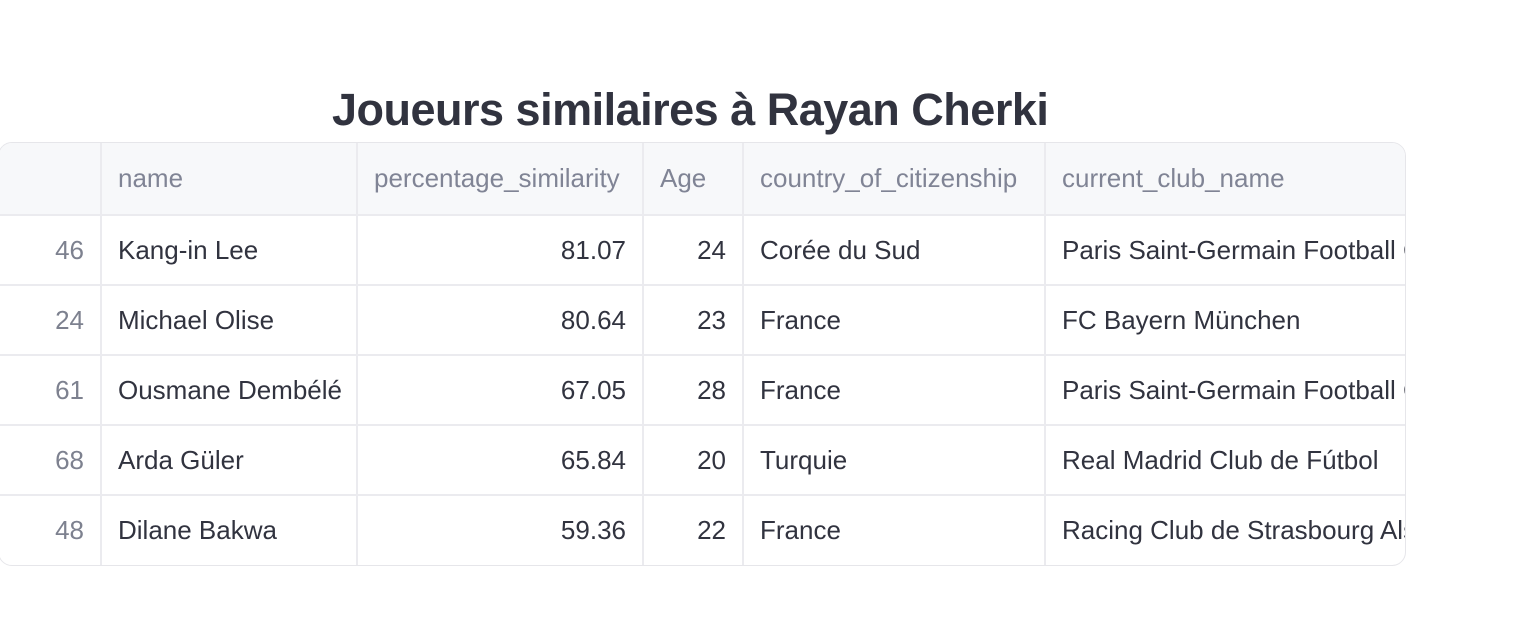  Describe the element at coordinates (229, 390) in the screenshot. I see `cell-name: Ousmane Dembélé` at that location.